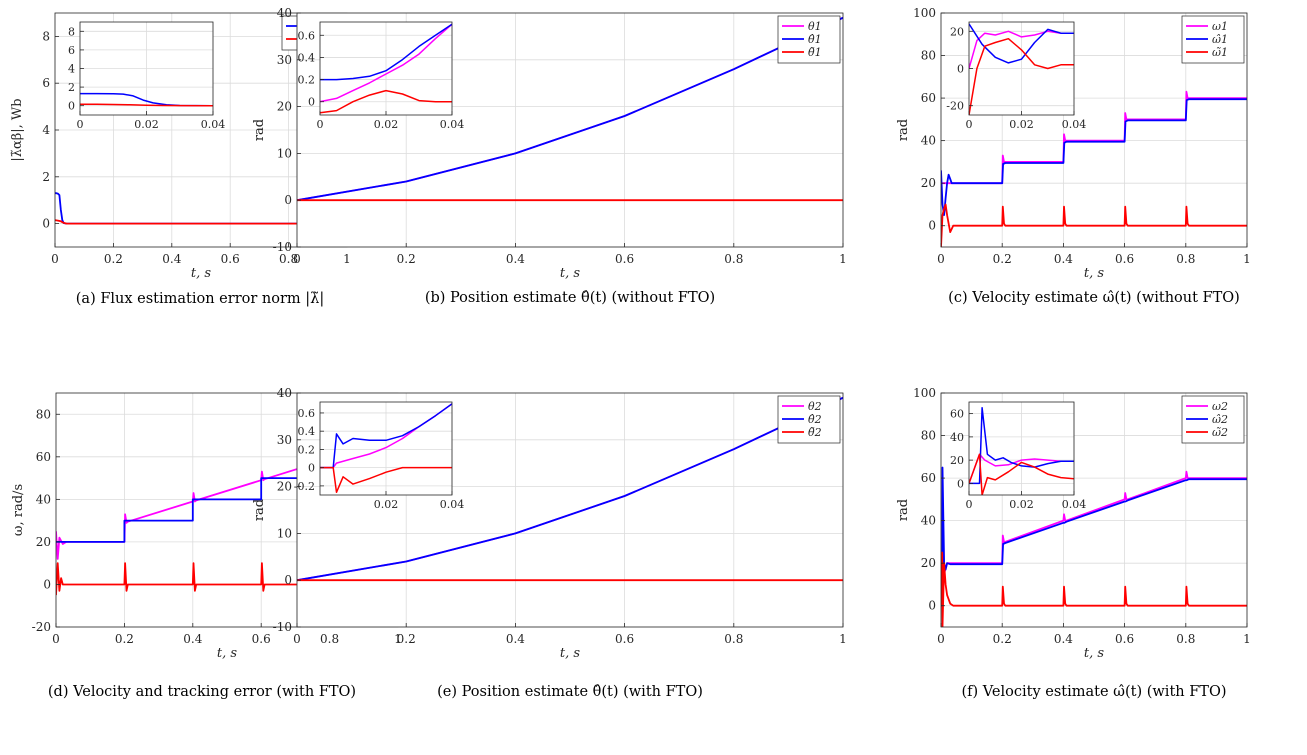 This screenshot has width=1307, height=755. I want to click on legend-entry: θ̃2, so click(815, 432).